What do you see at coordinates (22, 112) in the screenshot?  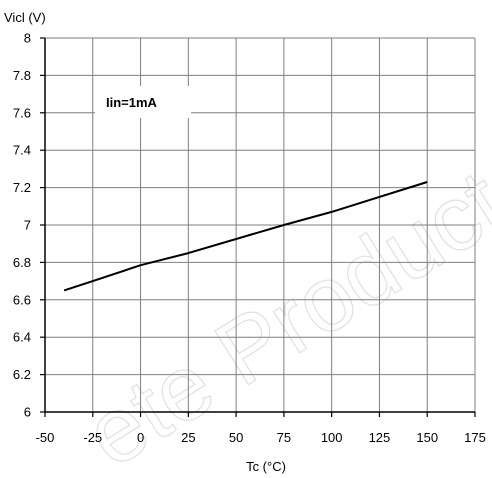 I see `y-tick-label: 7.6` at bounding box center [22, 112].